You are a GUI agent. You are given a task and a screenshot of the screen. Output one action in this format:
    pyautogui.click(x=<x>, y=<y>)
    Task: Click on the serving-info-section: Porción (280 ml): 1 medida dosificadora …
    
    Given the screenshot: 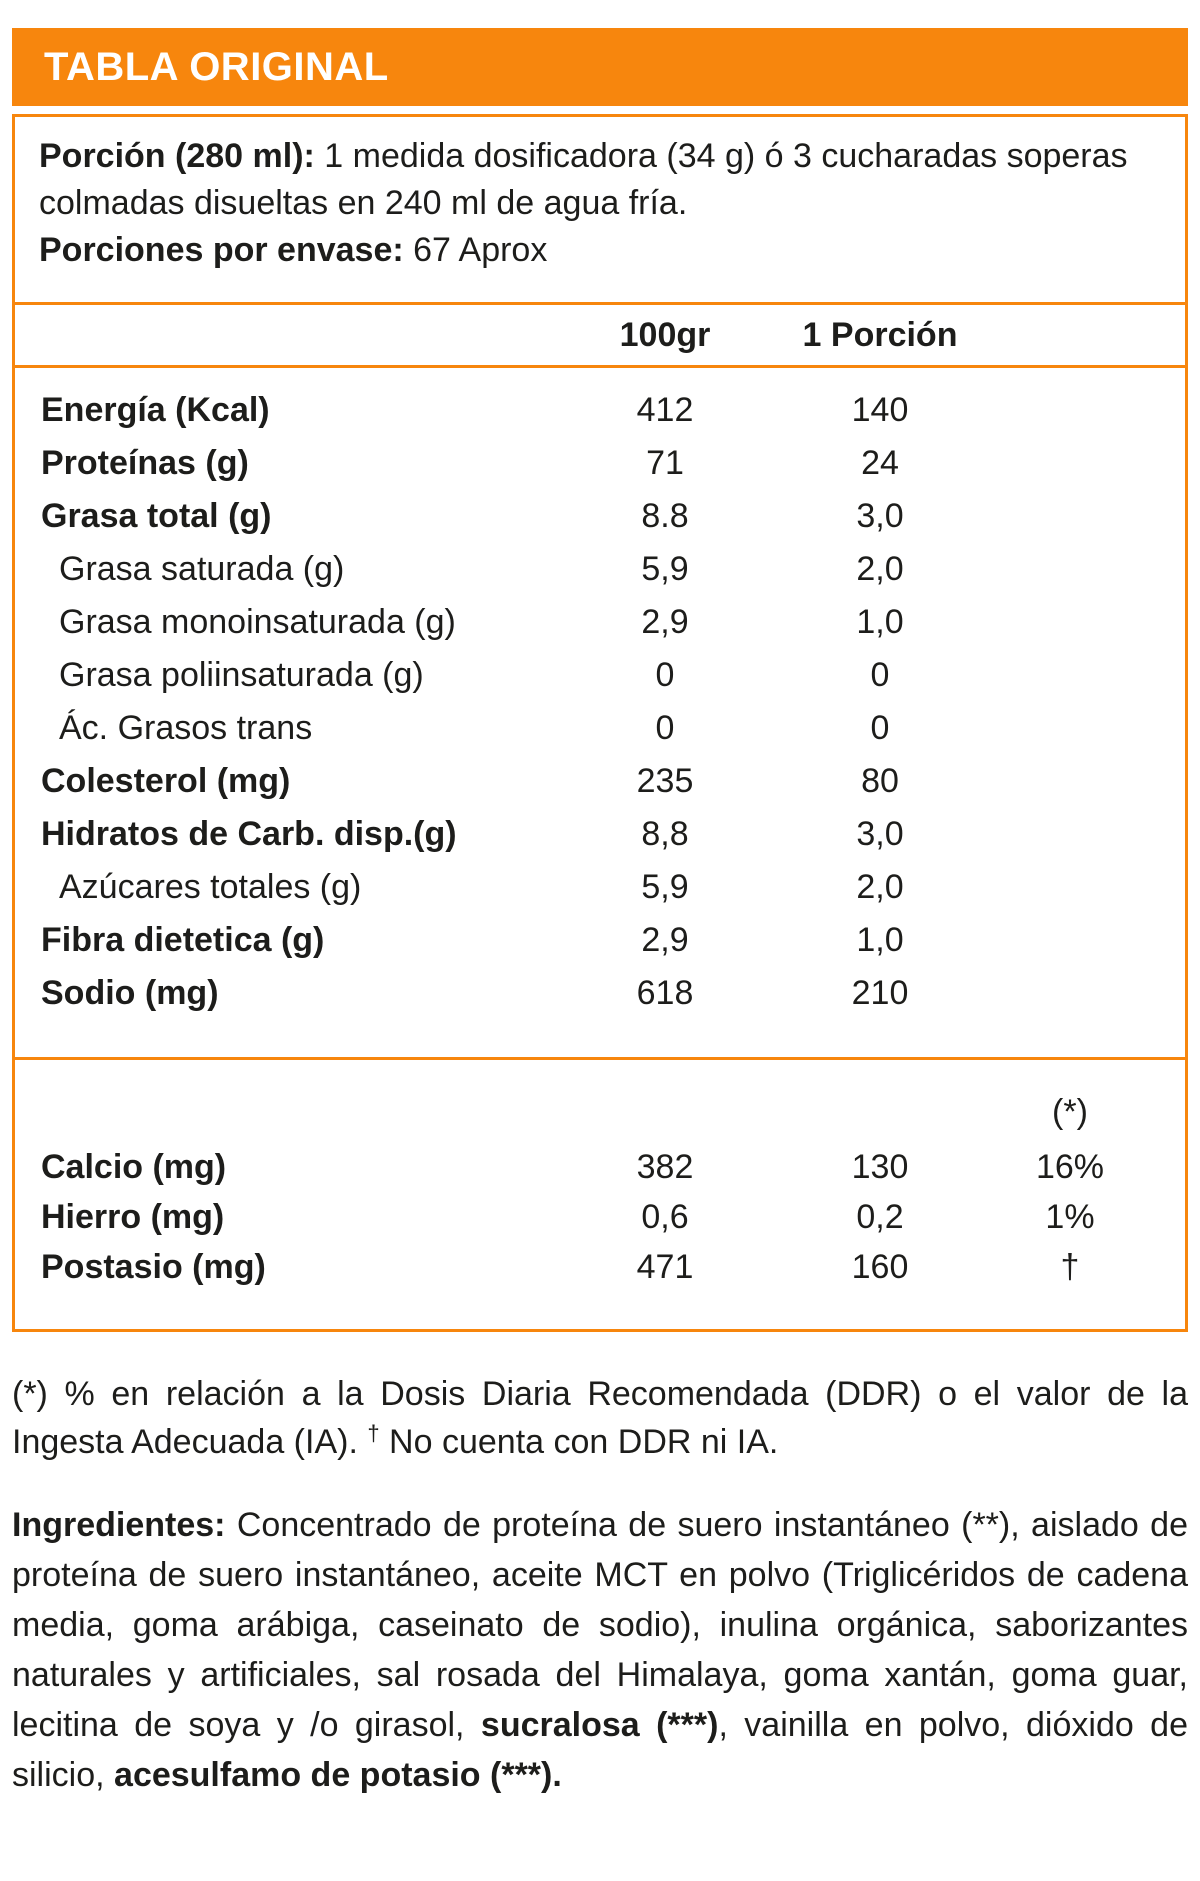 What is the action you would take?
    pyautogui.click(x=600, y=209)
    